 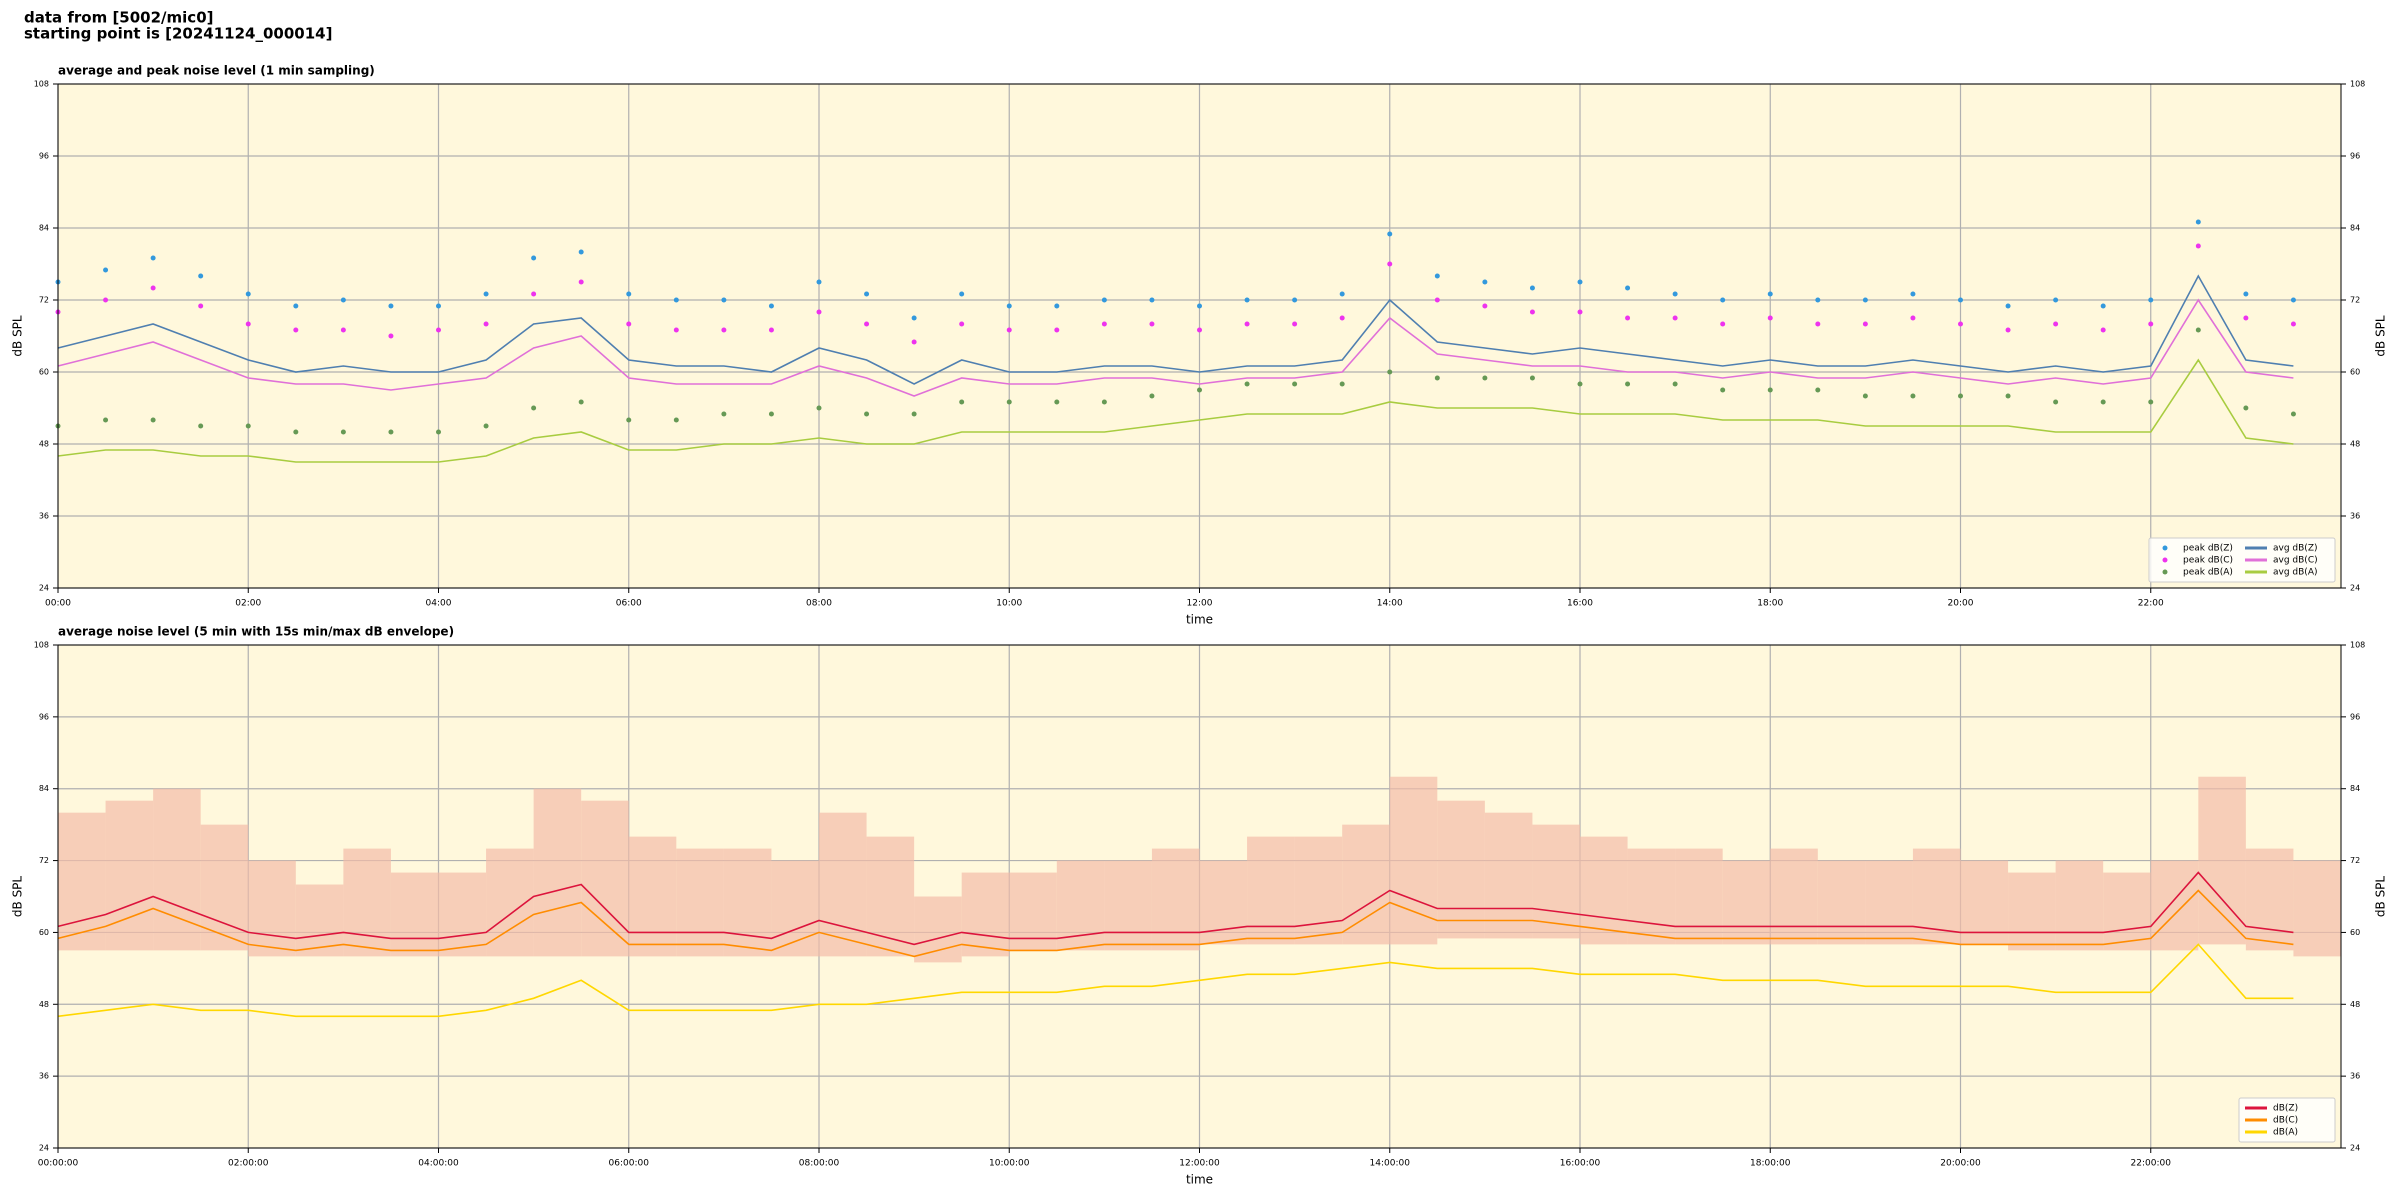 I want to click on x-tick-label: 12:00, so click(x=1200, y=604).